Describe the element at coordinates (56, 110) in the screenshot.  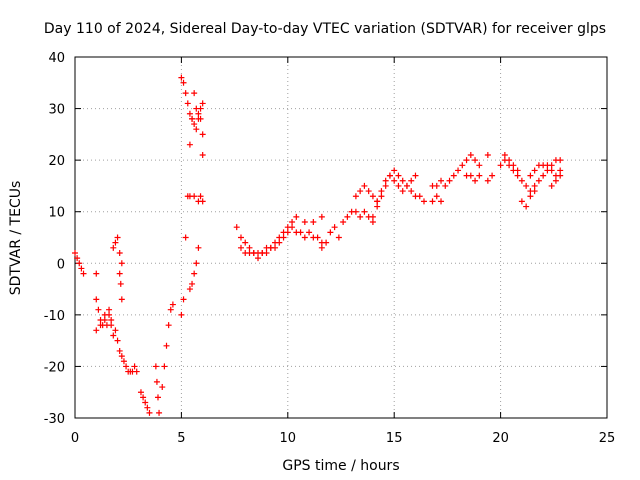
I see `y-tick-label: 30` at that location.